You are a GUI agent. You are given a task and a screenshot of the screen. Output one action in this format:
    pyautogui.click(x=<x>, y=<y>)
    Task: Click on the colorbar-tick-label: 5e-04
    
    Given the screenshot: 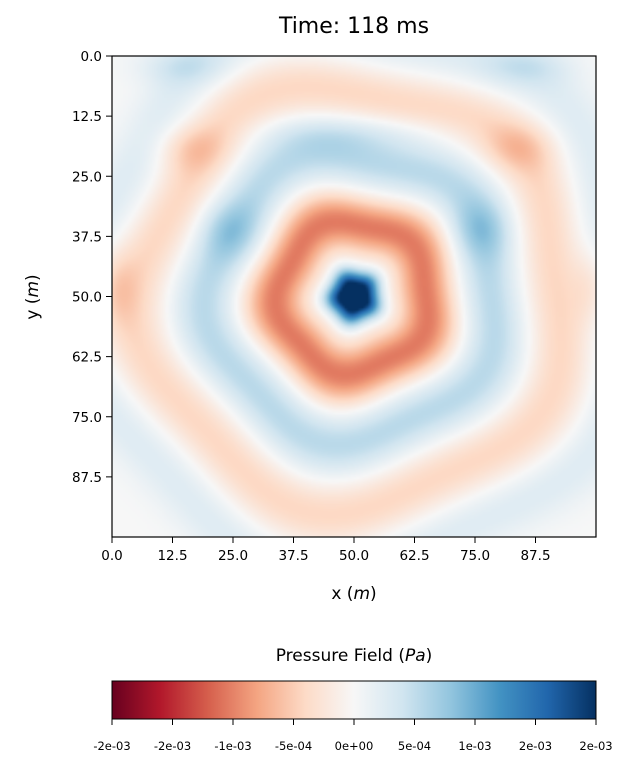 What is the action you would take?
    pyautogui.click(x=414, y=746)
    